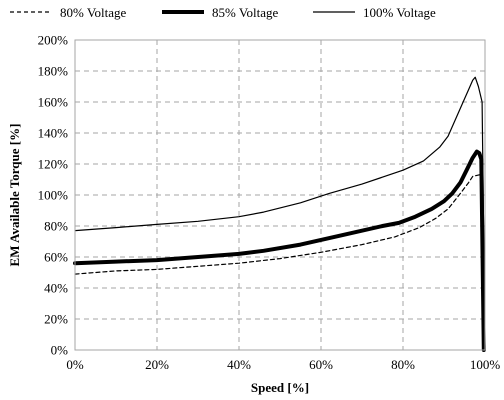 The height and width of the screenshot is (400, 504). Describe the element at coordinates (403, 364) in the screenshot. I see `x-tick-label: 80%` at that location.